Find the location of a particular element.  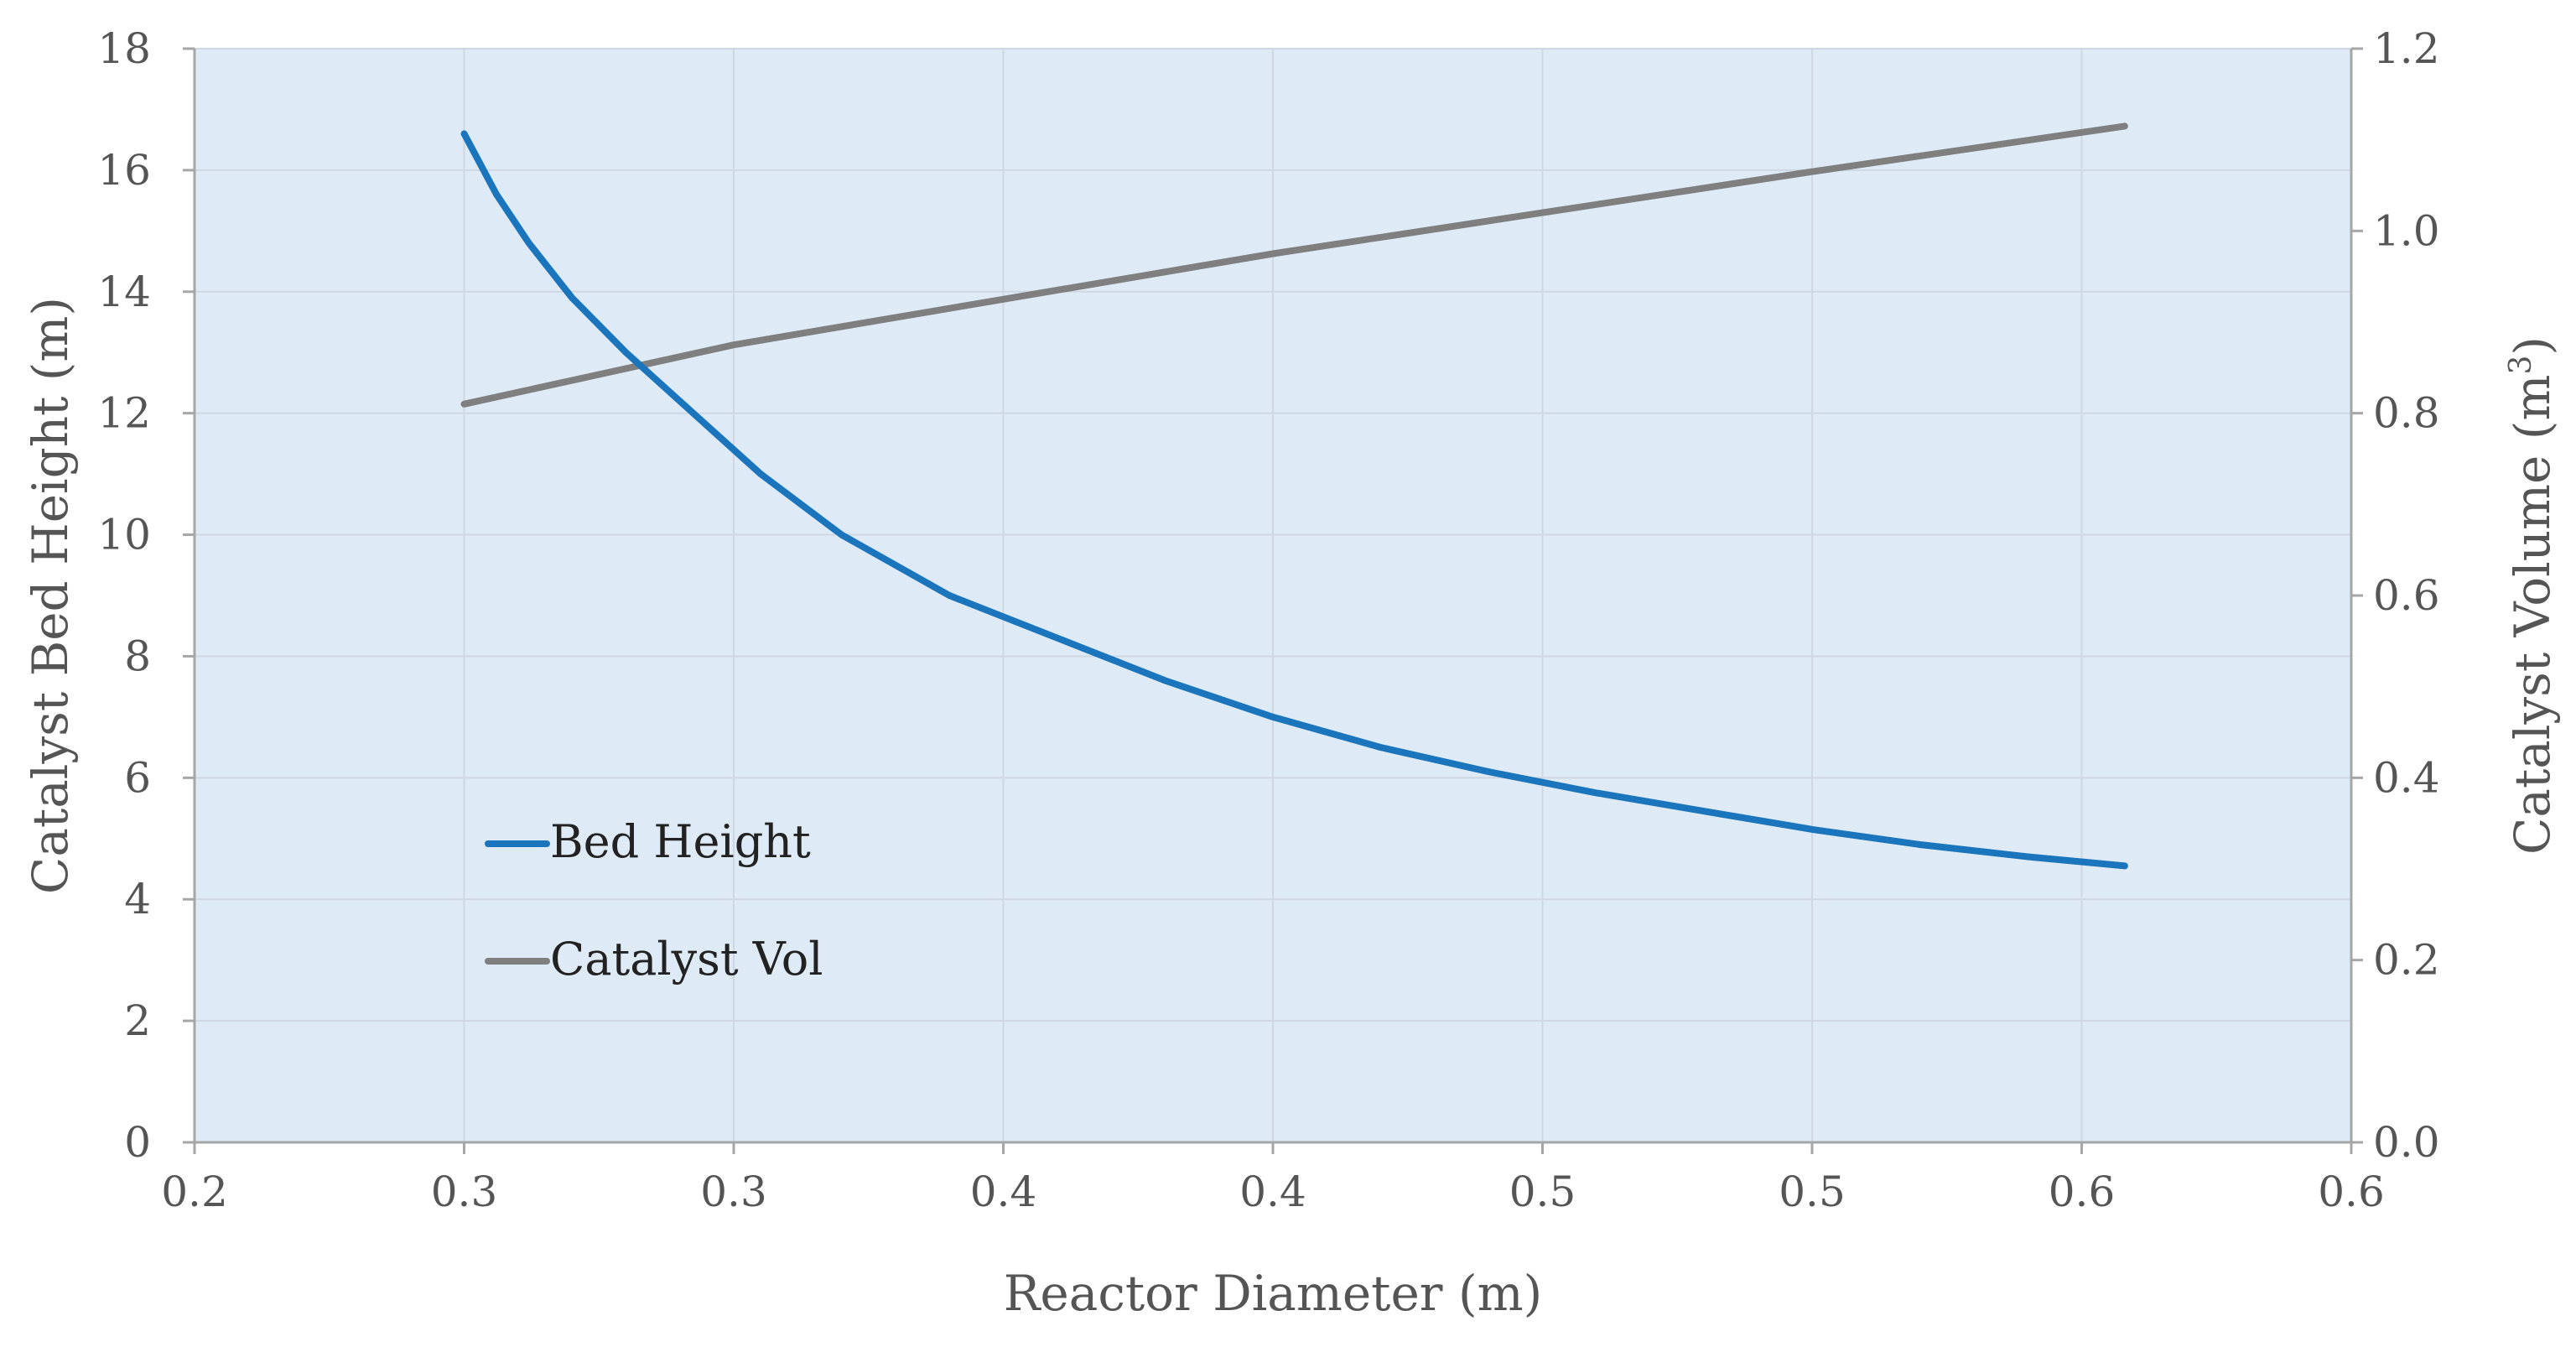

y2-tick-label: 1.0 is located at coordinates (2406, 230).